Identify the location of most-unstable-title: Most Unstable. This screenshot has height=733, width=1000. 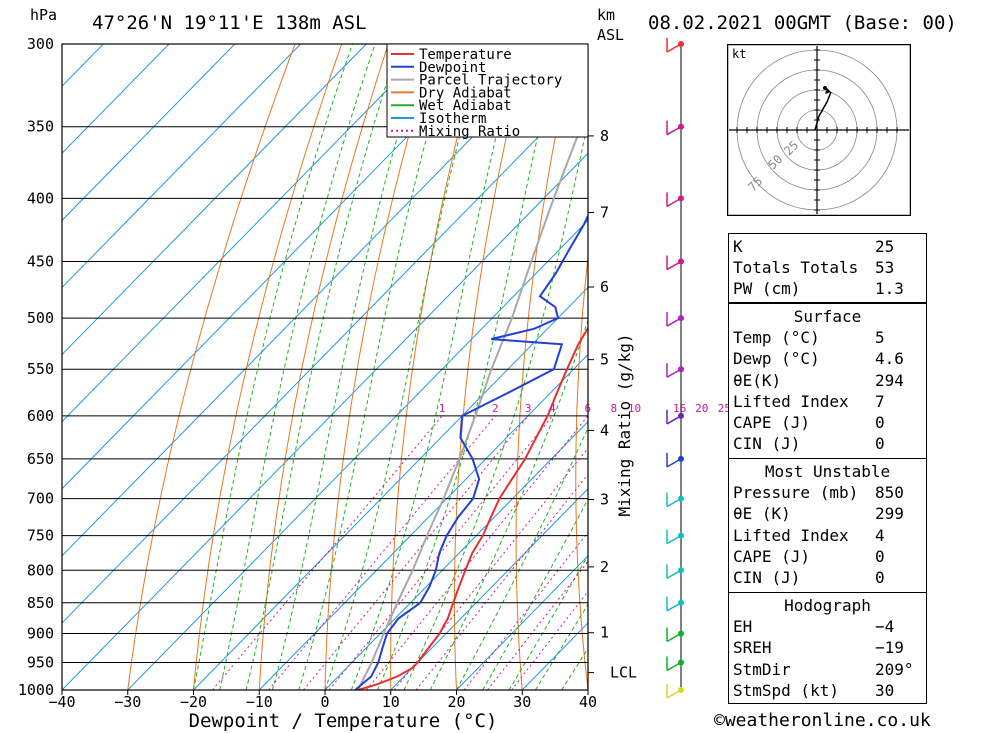
(827, 471).